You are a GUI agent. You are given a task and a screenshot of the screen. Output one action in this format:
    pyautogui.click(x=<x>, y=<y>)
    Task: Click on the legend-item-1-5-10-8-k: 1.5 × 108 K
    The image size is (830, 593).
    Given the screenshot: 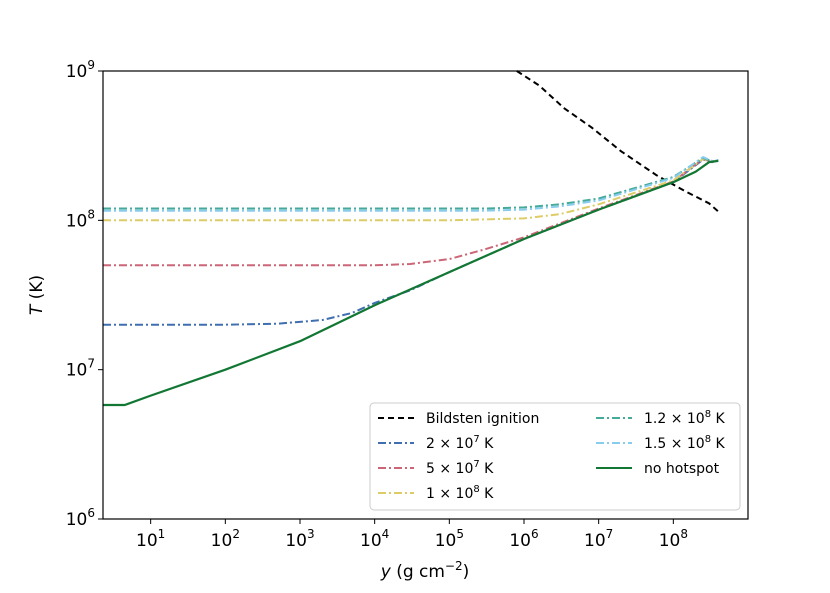 What is the action you would take?
    pyautogui.click(x=661, y=443)
    